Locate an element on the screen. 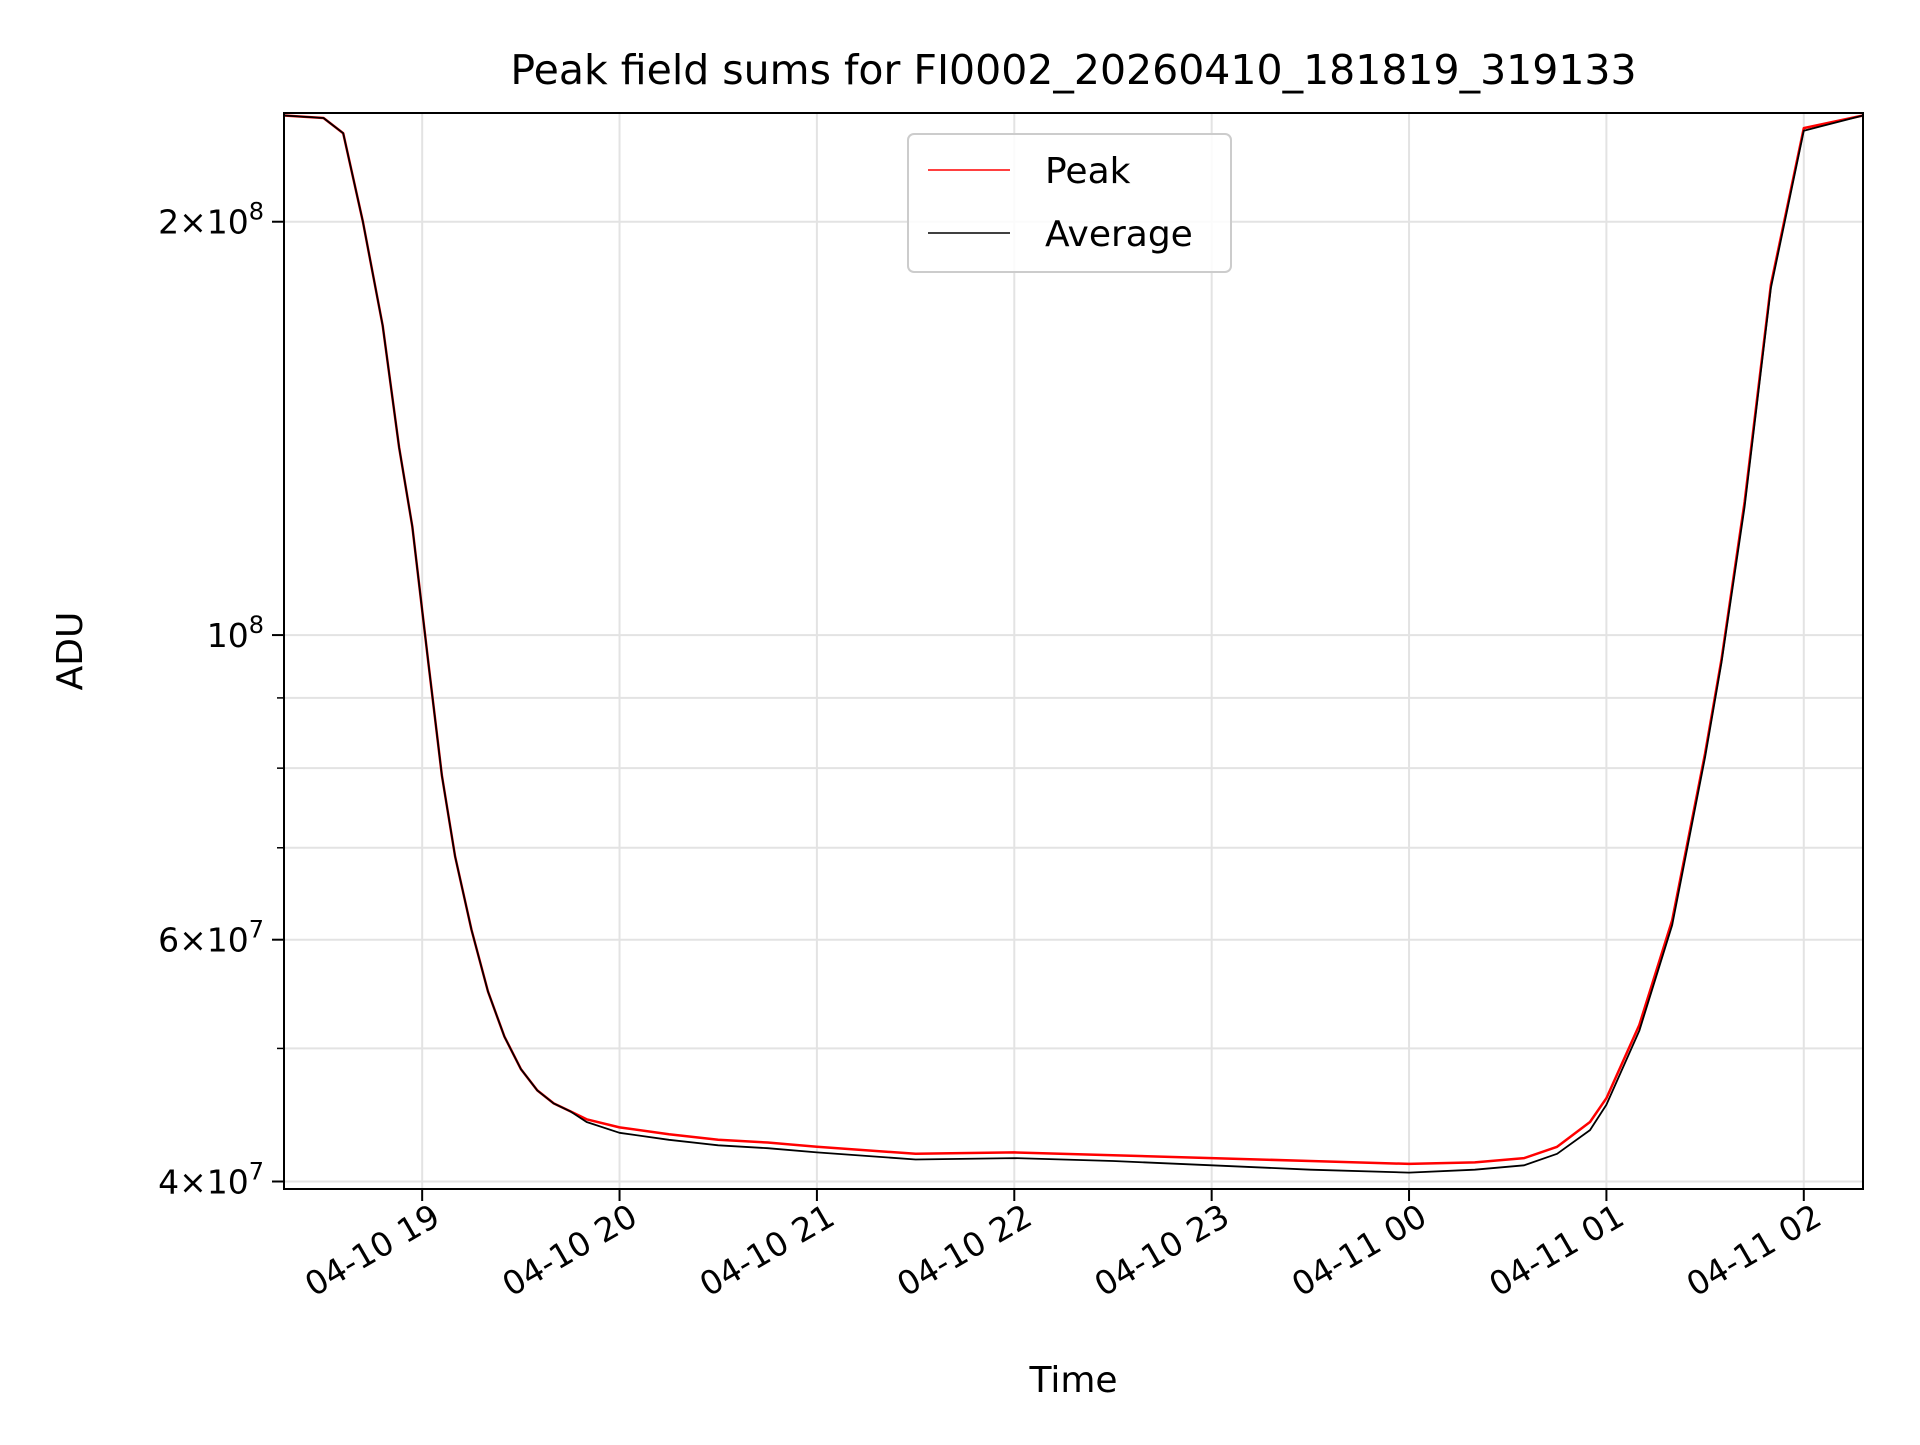  legend-label-average: Average is located at coordinates (1119, 234).